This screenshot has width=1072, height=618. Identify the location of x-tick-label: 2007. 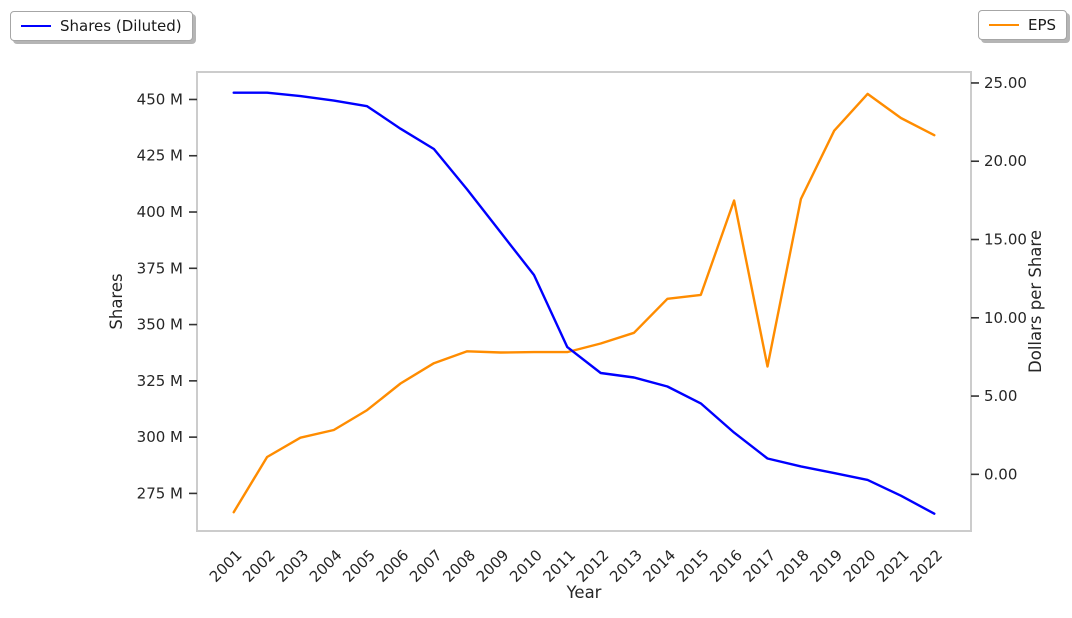
(426, 566).